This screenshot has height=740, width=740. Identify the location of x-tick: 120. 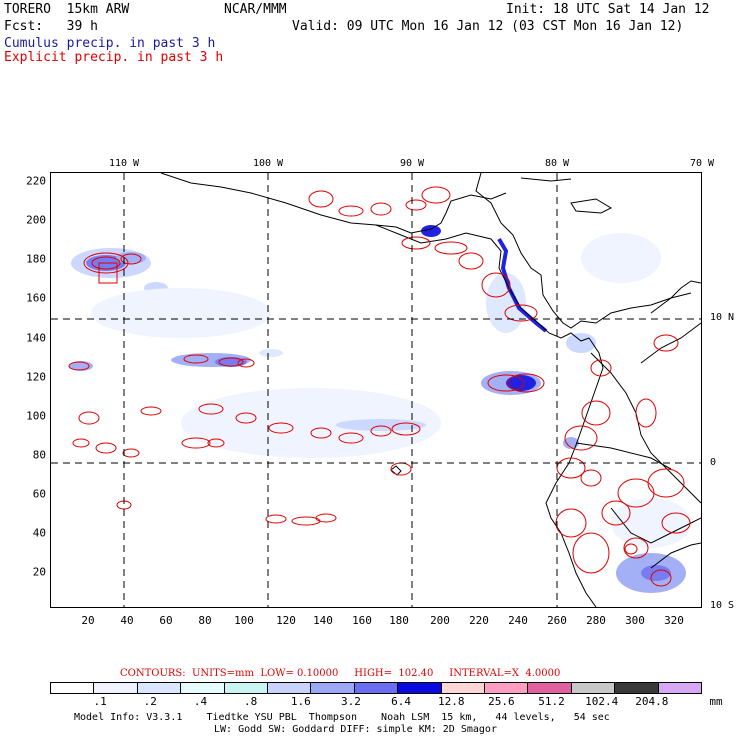
(286, 620).